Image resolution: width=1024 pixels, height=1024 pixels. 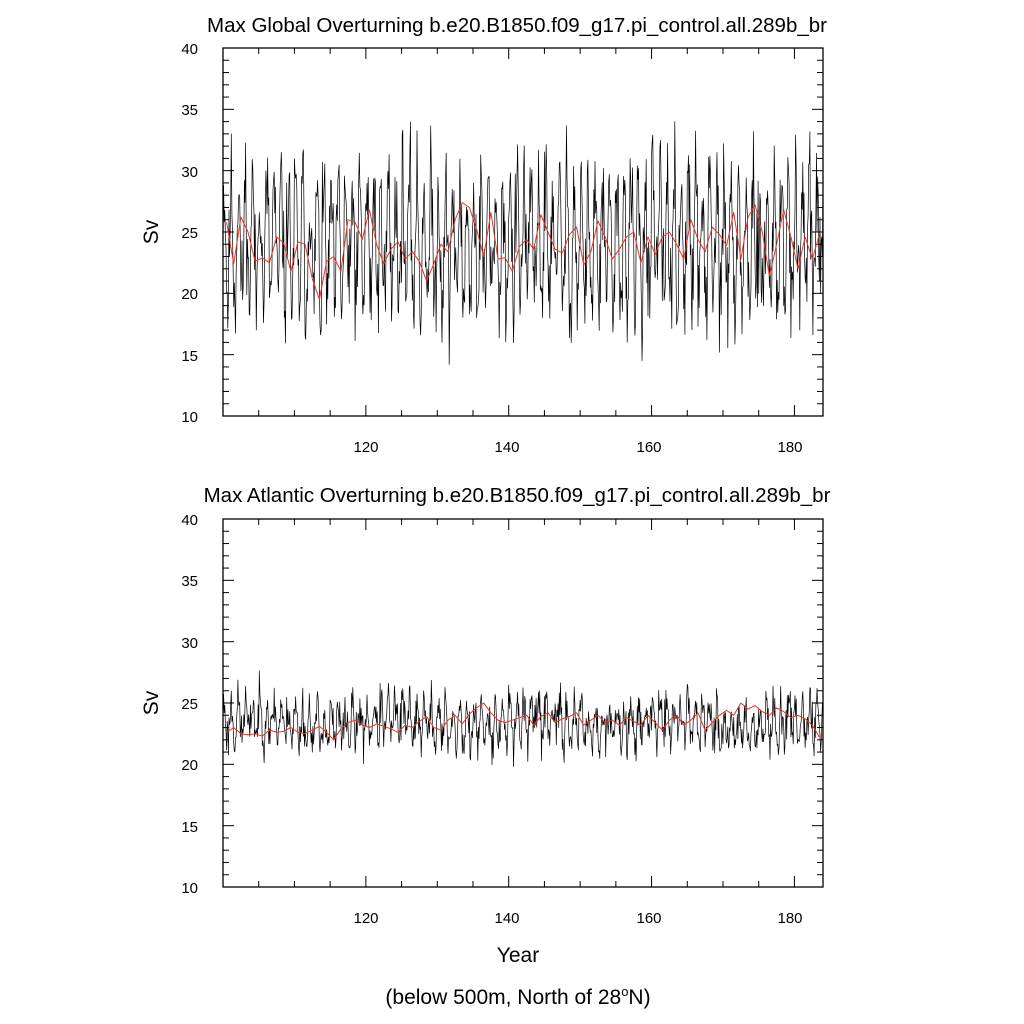 I want to click on global-y-tick-label: 10, so click(x=189, y=417).